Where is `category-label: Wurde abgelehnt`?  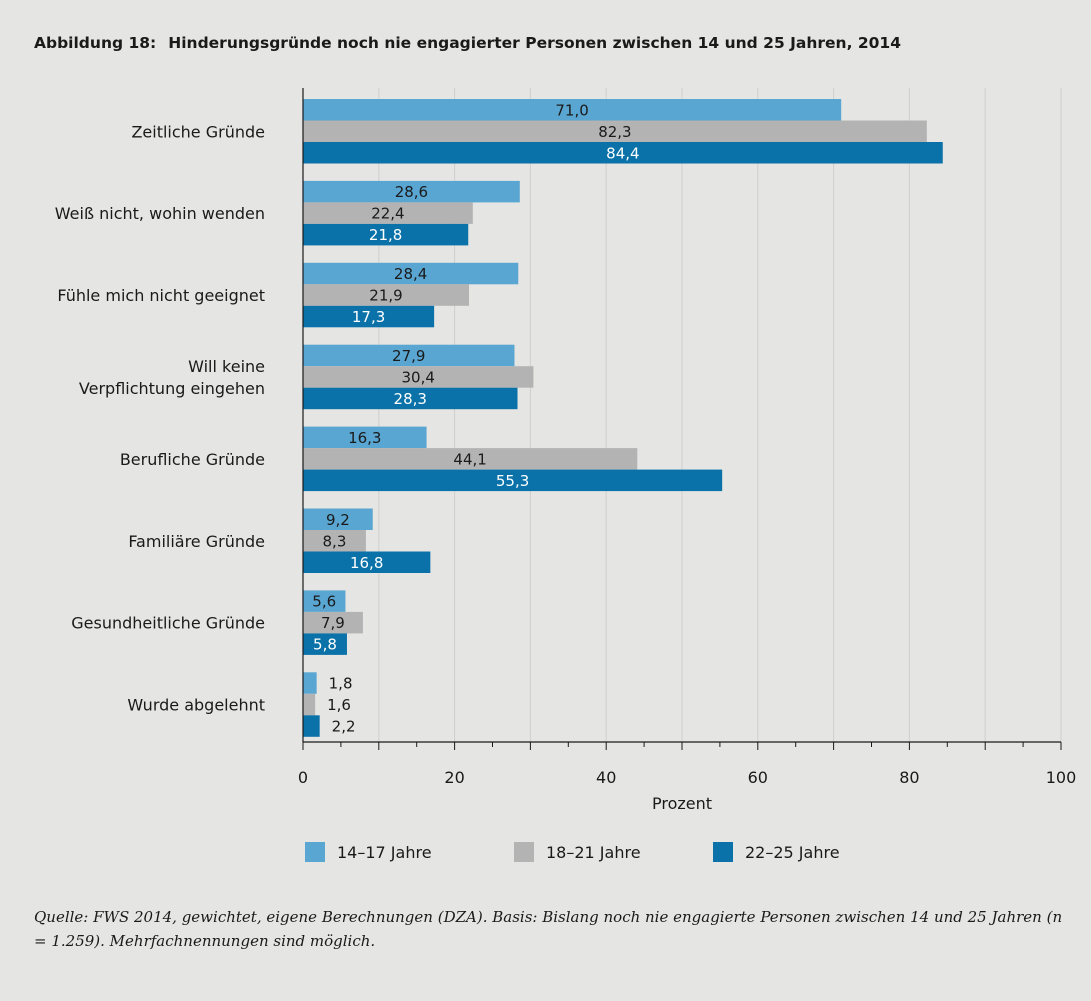
category-label: Wurde abgelehnt is located at coordinates (196, 705).